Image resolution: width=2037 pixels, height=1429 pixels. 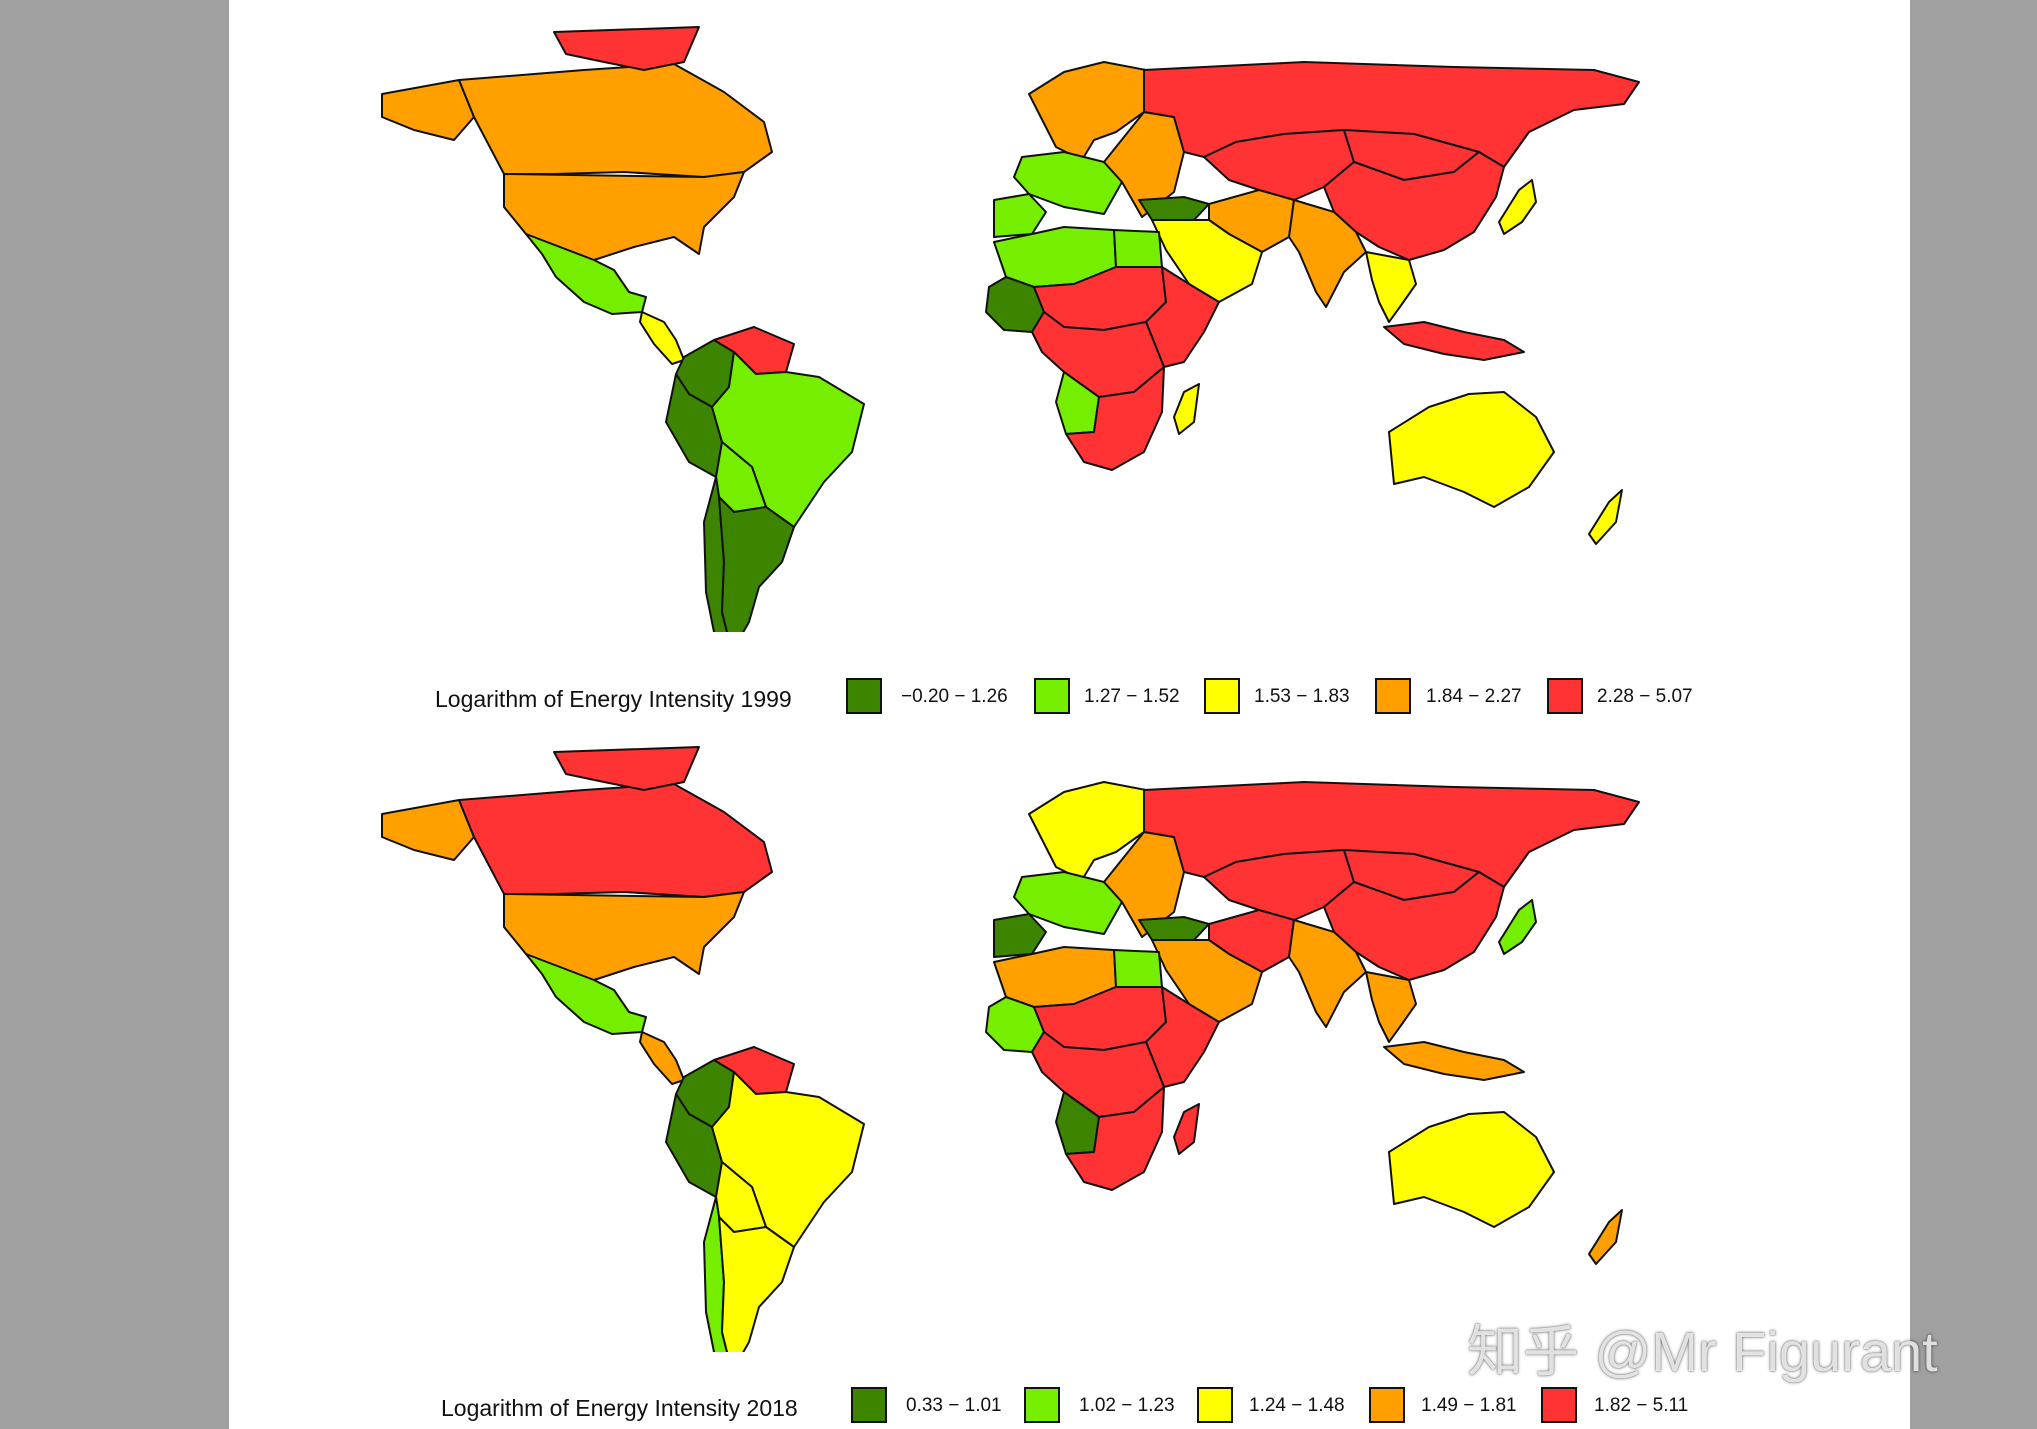 I want to click on legend-label: 1.49 − 1.81, so click(x=1469, y=1405).